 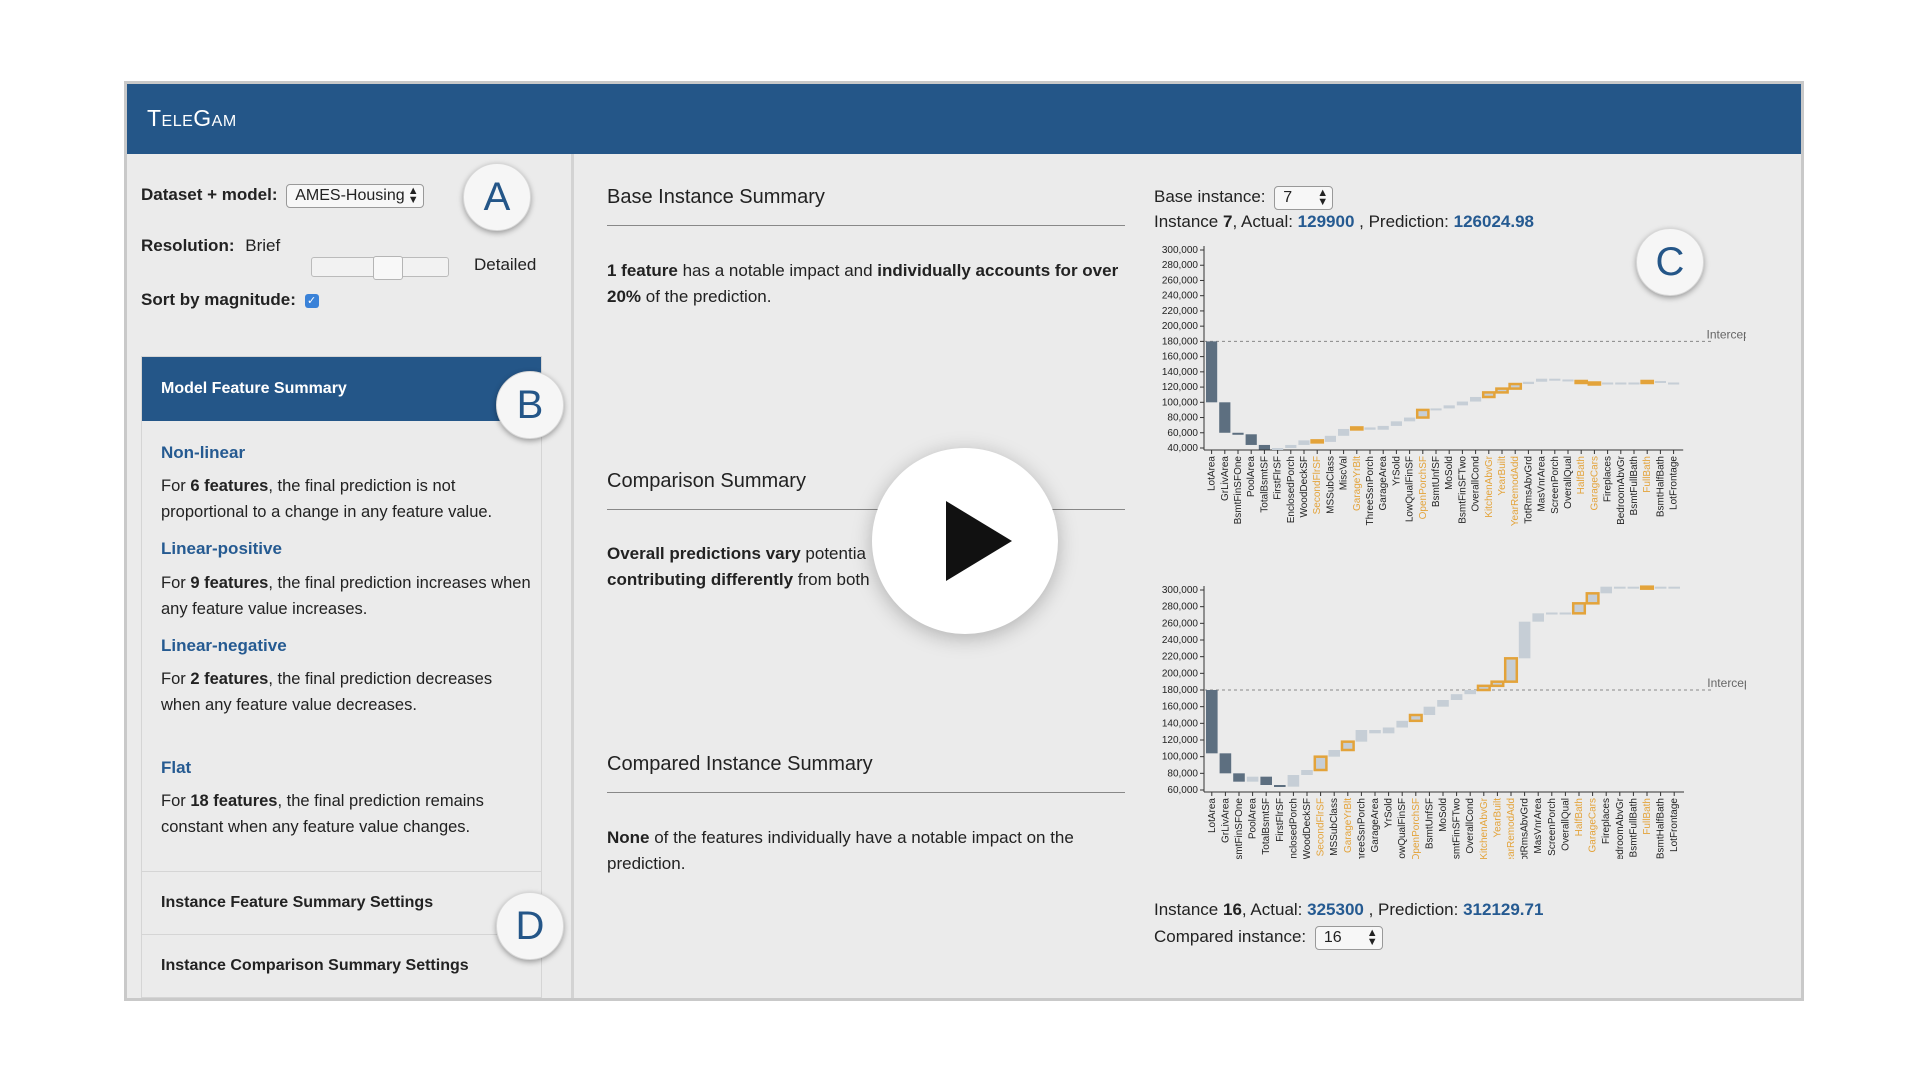 What do you see at coordinates (1375, 825) in the screenshot?
I see `x-tick-label: GarageArea` at bounding box center [1375, 825].